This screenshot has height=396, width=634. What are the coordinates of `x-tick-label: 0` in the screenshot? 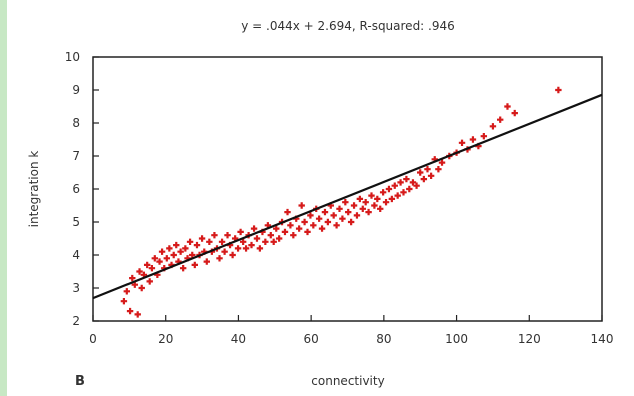 It's located at (93, 339).